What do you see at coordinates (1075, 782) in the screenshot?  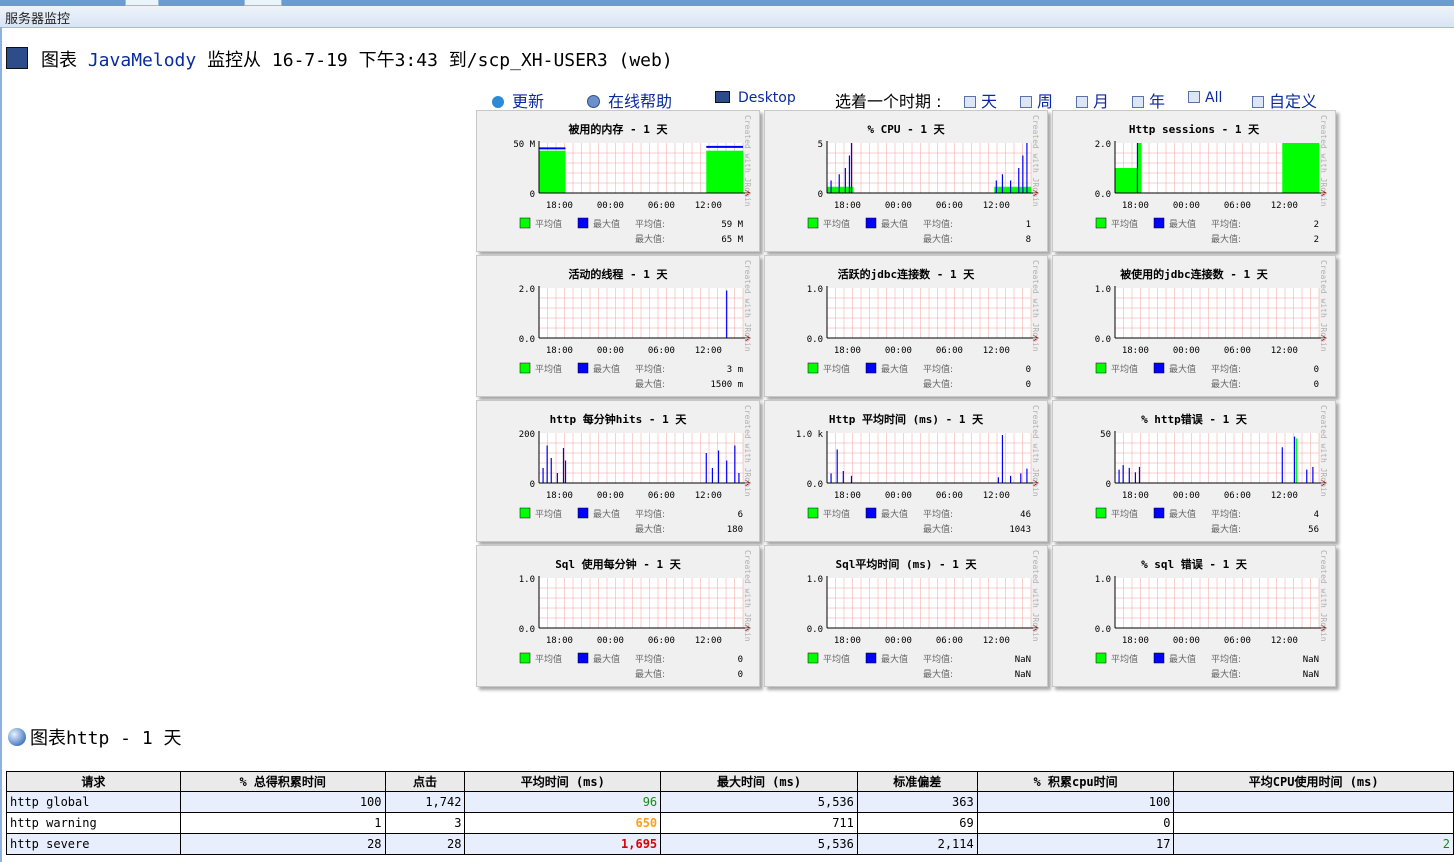 I see `col-pct-cpu: % 积累cpu时间` at bounding box center [1075, 782].